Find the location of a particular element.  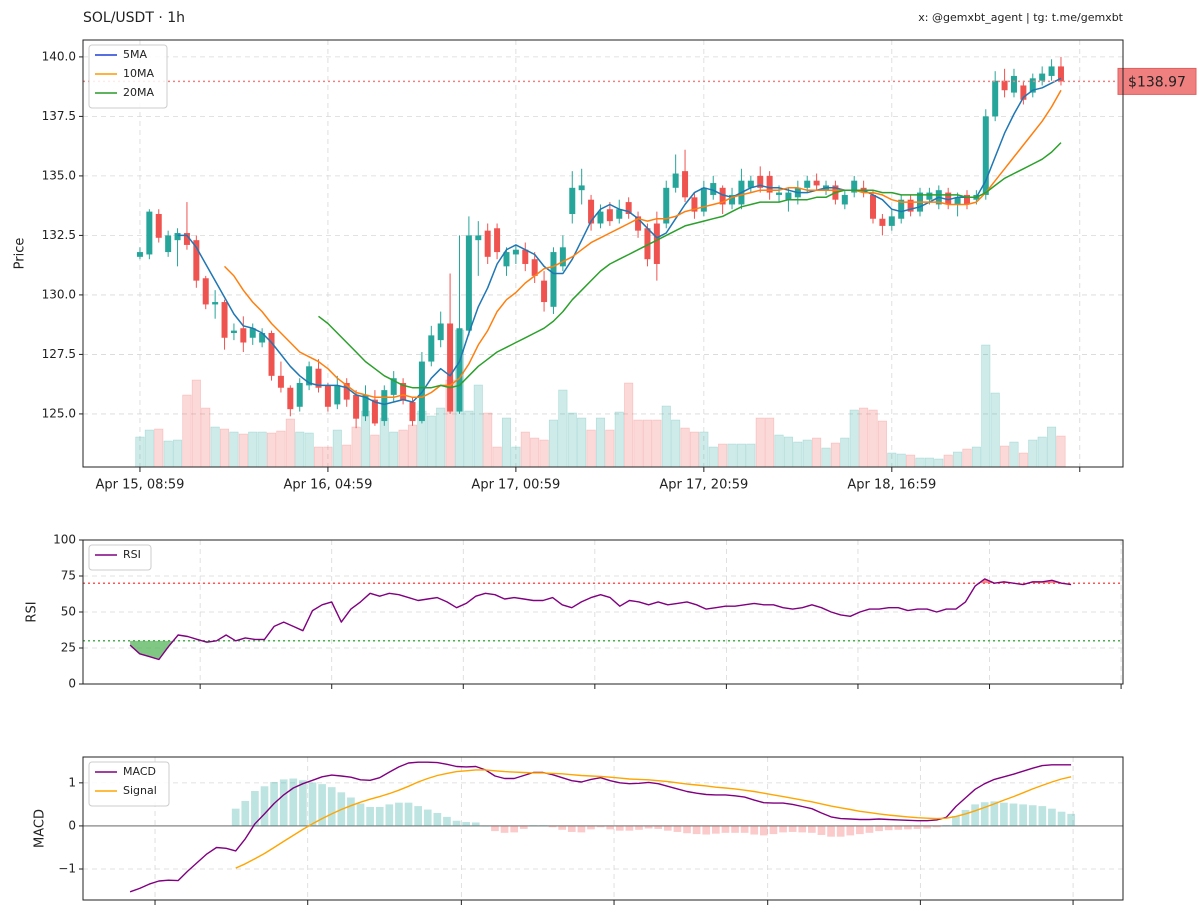

x-tick-label: Apr 15, 08:59 is located at coordinates (139, 485).